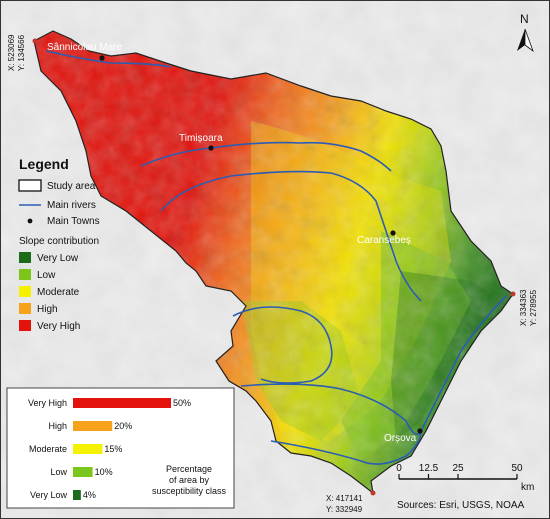 This screenshot has height=519, width=550. What do you see at coordinates (30, 221) in the screenshot?
I see `legend-symbol-towns` at bounding box center [30, 221].